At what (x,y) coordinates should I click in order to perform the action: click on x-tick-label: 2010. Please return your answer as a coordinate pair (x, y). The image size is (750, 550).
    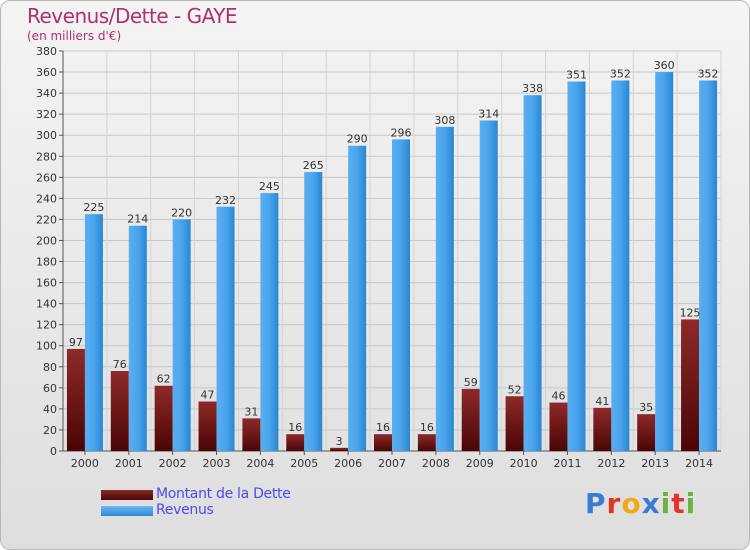
    Looking at the image, I should click on (524, 463).